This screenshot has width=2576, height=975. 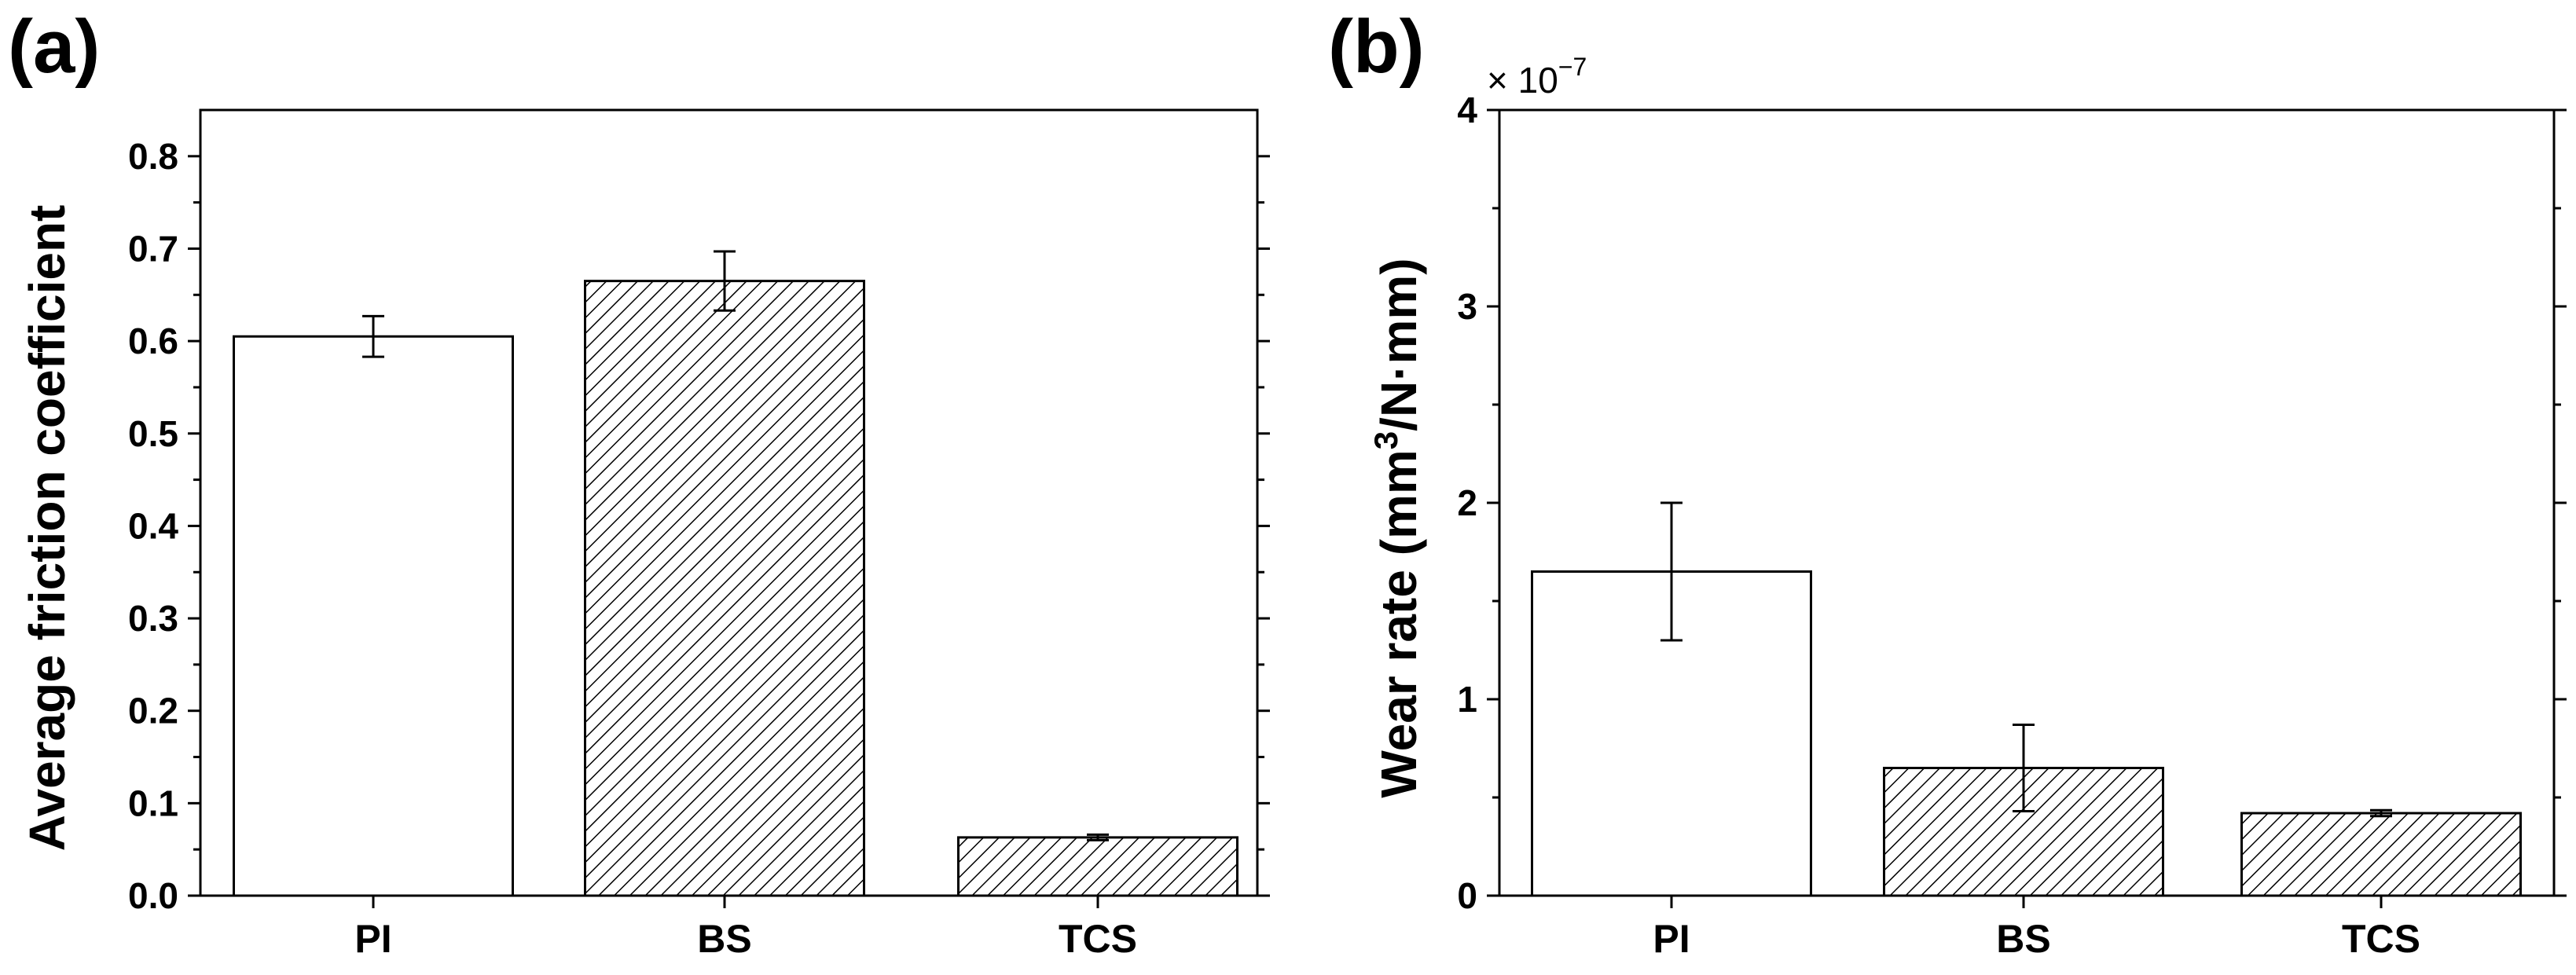 I want to click on y-axis-title: Average friction coefficient, so click(x=47, y=528).